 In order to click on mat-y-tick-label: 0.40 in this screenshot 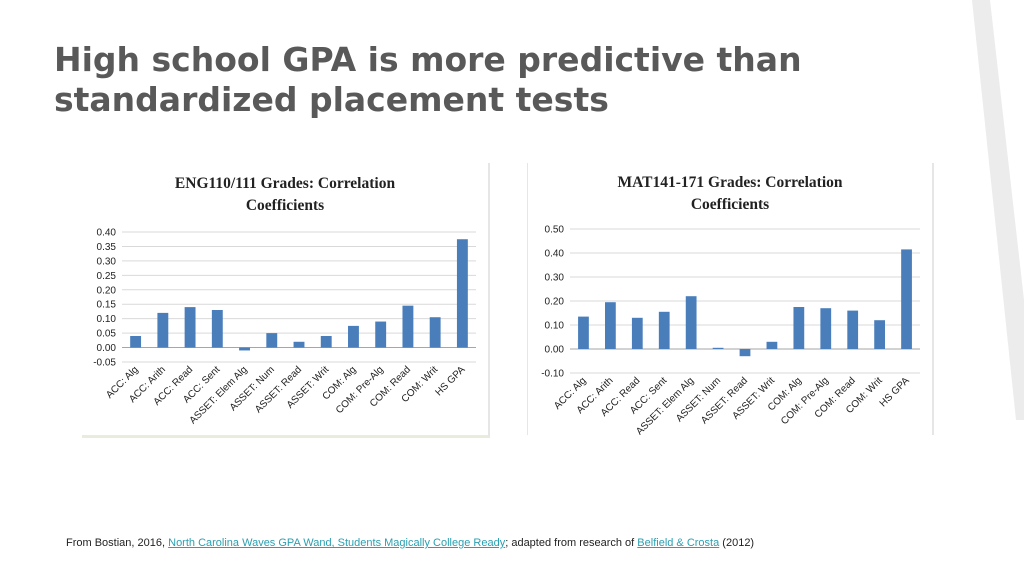, I will do `click(555, 254)`.